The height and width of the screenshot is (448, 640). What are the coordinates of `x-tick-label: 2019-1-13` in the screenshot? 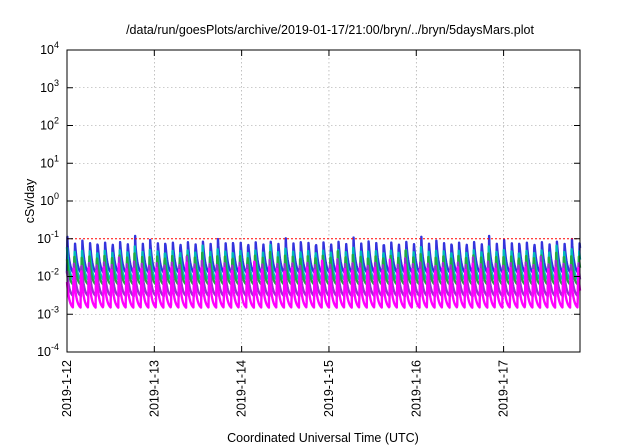 It's located at (154, 388).